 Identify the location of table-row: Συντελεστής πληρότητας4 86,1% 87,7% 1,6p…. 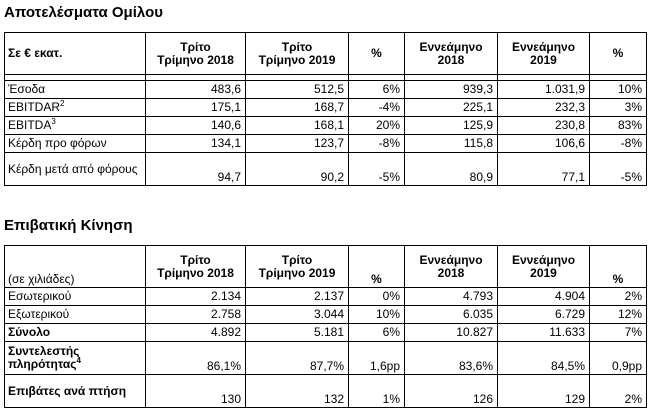
(325, 358).